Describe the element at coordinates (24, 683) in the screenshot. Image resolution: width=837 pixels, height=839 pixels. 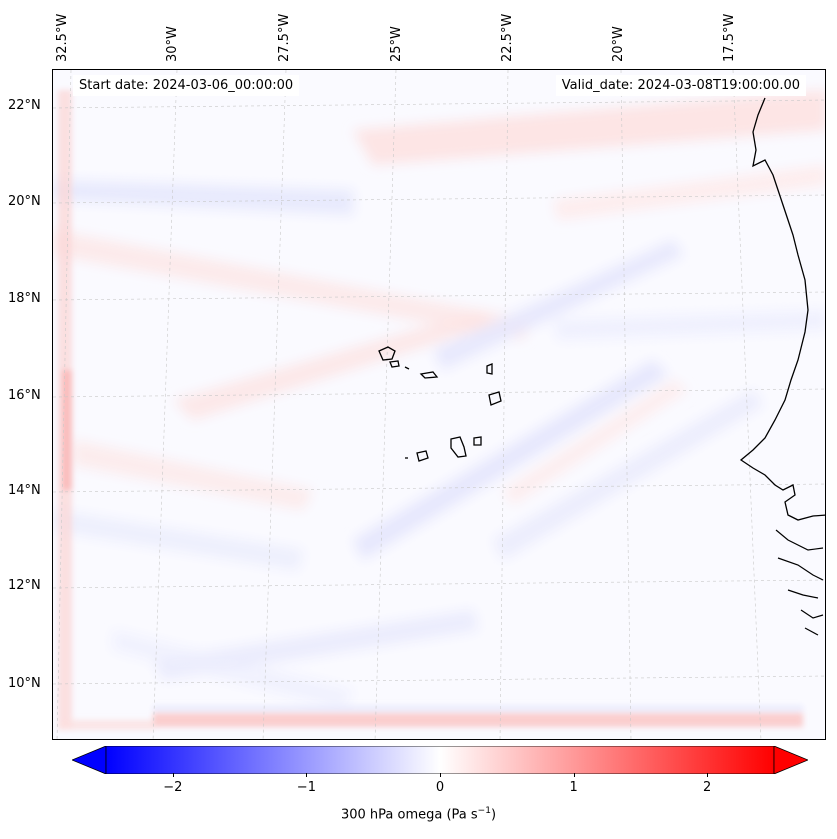
I see `latitude-label: 10°N` at that location.